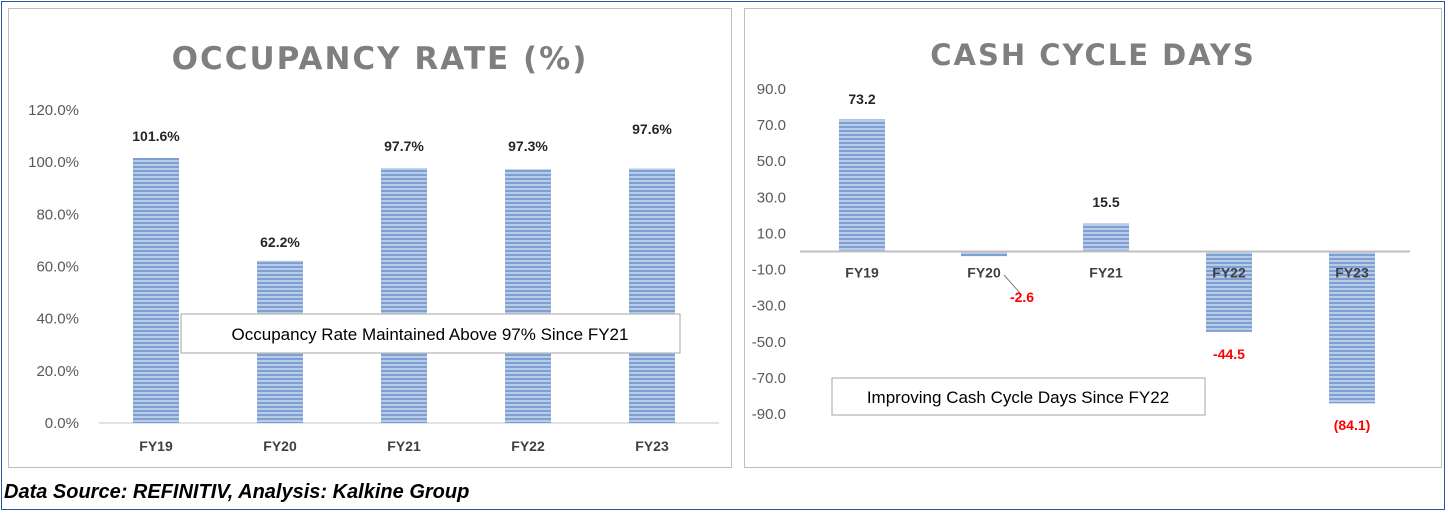  What do you see at coordinates (280, 242) in the screenshot?
I see `data-label: 62.2%` at bounding box center [280, 242].